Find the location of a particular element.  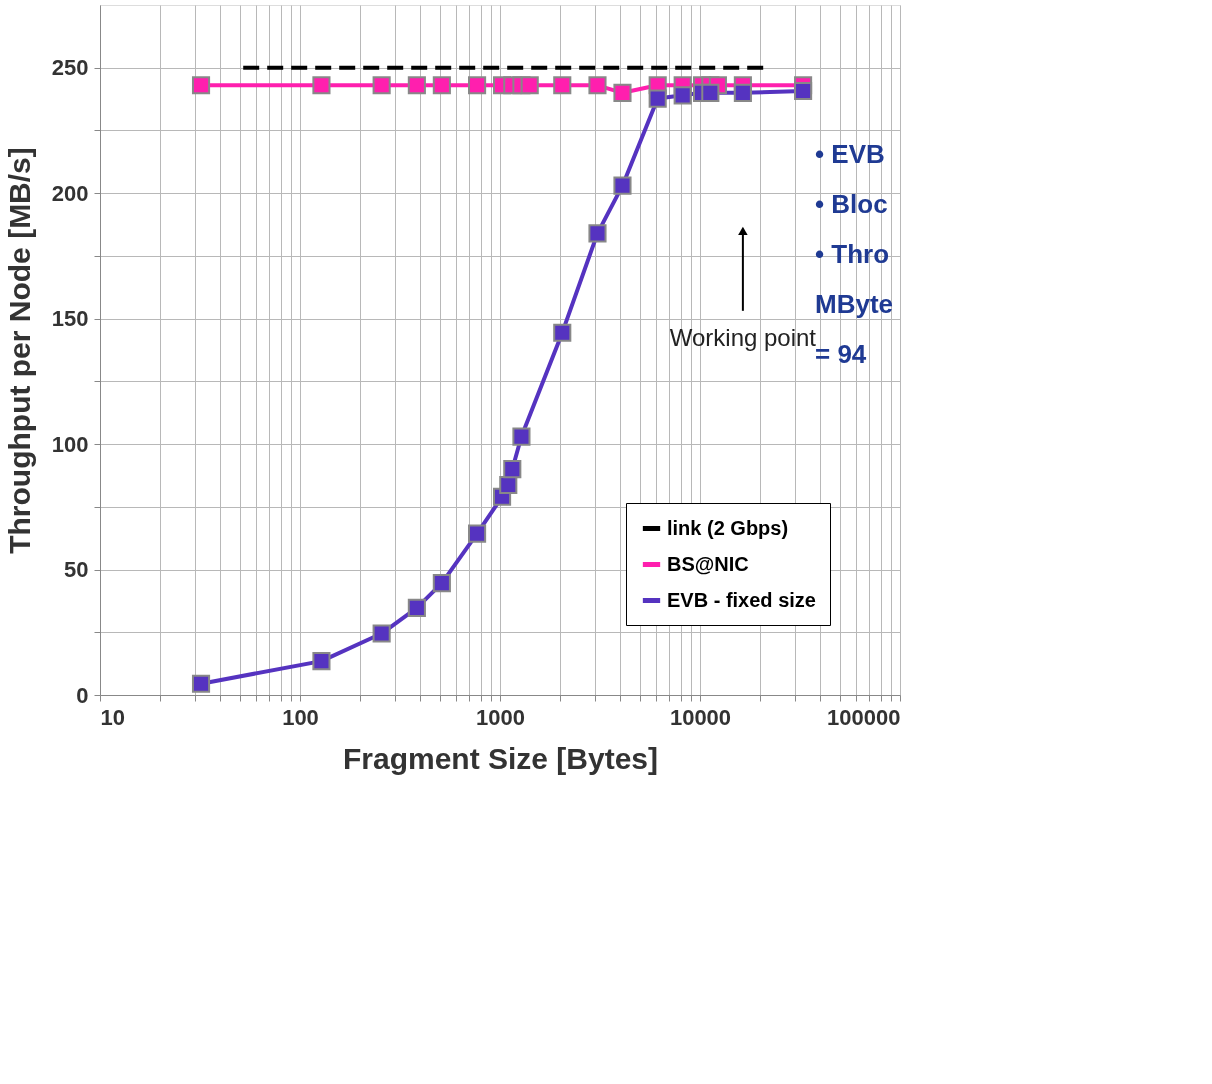

annotation: = 94 is located at coordinates (841, 354).